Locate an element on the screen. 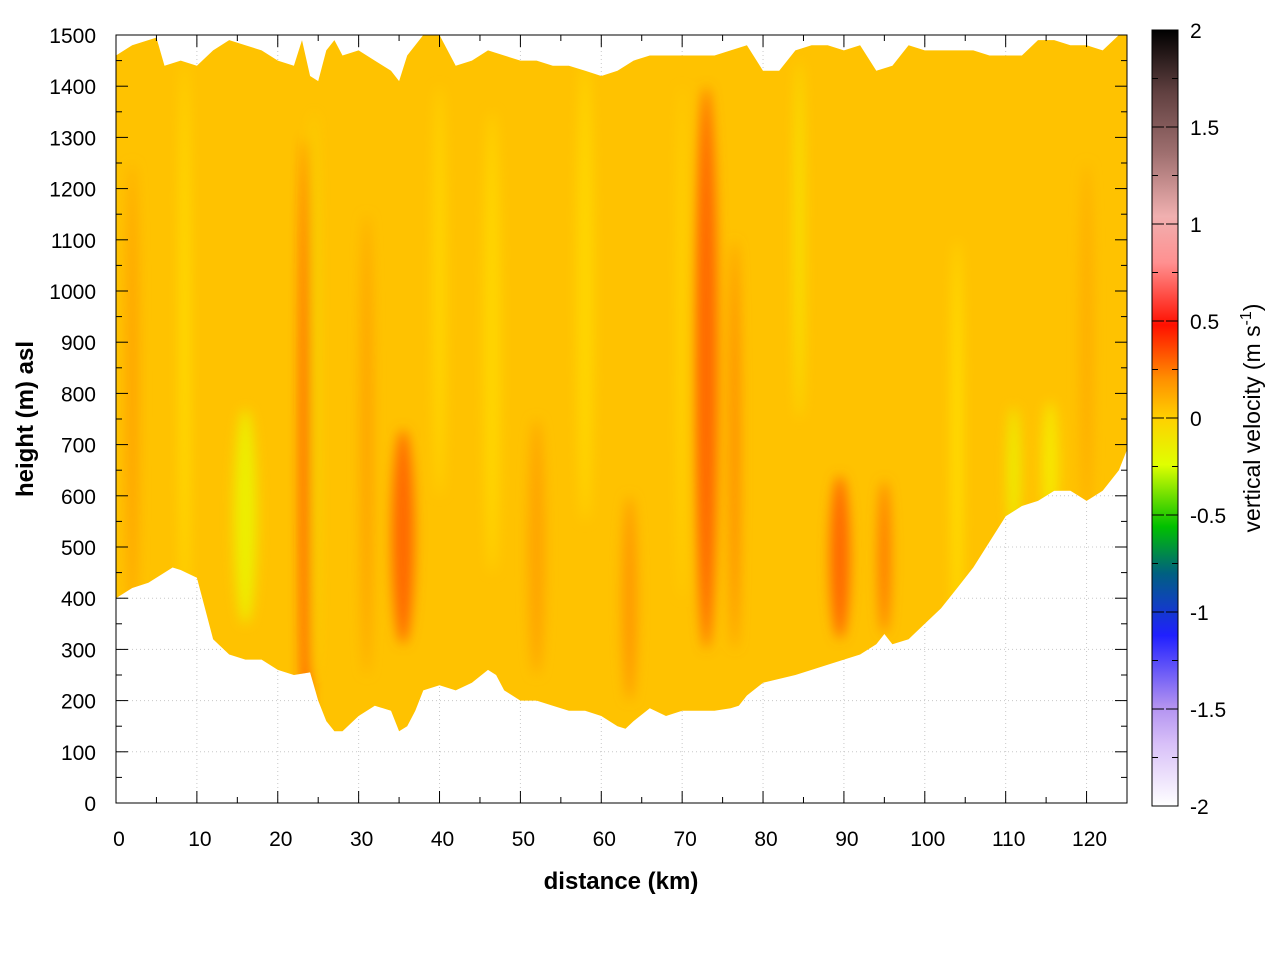 This screenshot has width=1280, height=960. x-tick-label: 50 is located at coordinates (523, 839).